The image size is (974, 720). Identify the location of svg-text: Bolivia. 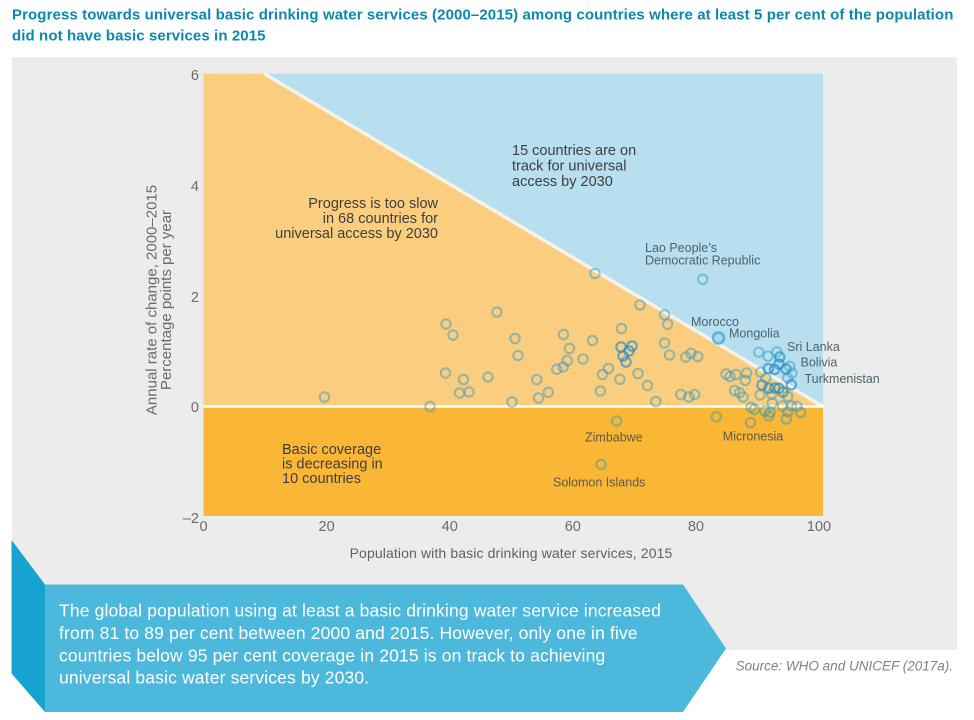
(819, 362).